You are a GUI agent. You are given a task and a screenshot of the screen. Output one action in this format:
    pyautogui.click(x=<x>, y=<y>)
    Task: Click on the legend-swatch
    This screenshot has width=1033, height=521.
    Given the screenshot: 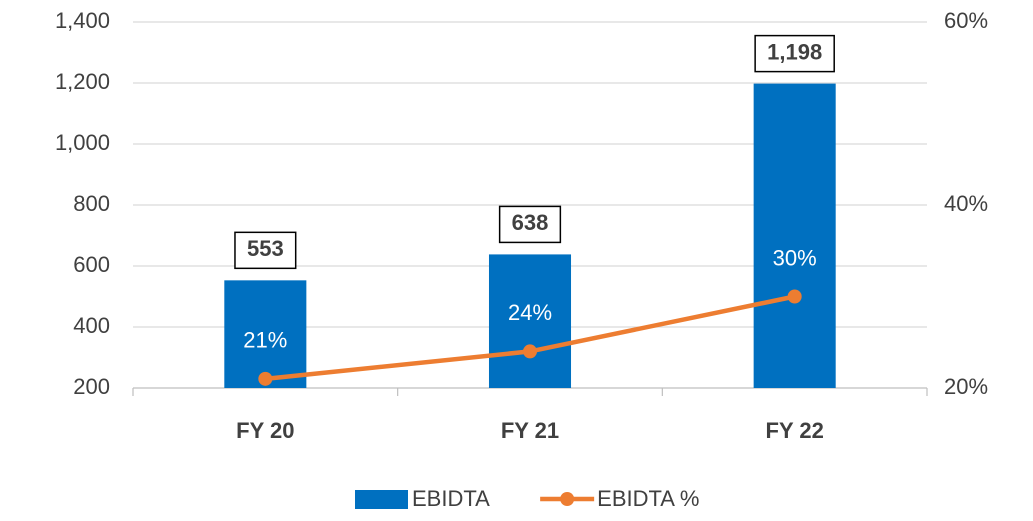 What is the action you would take?
    pyautogui.click(x=381, y=499)
    